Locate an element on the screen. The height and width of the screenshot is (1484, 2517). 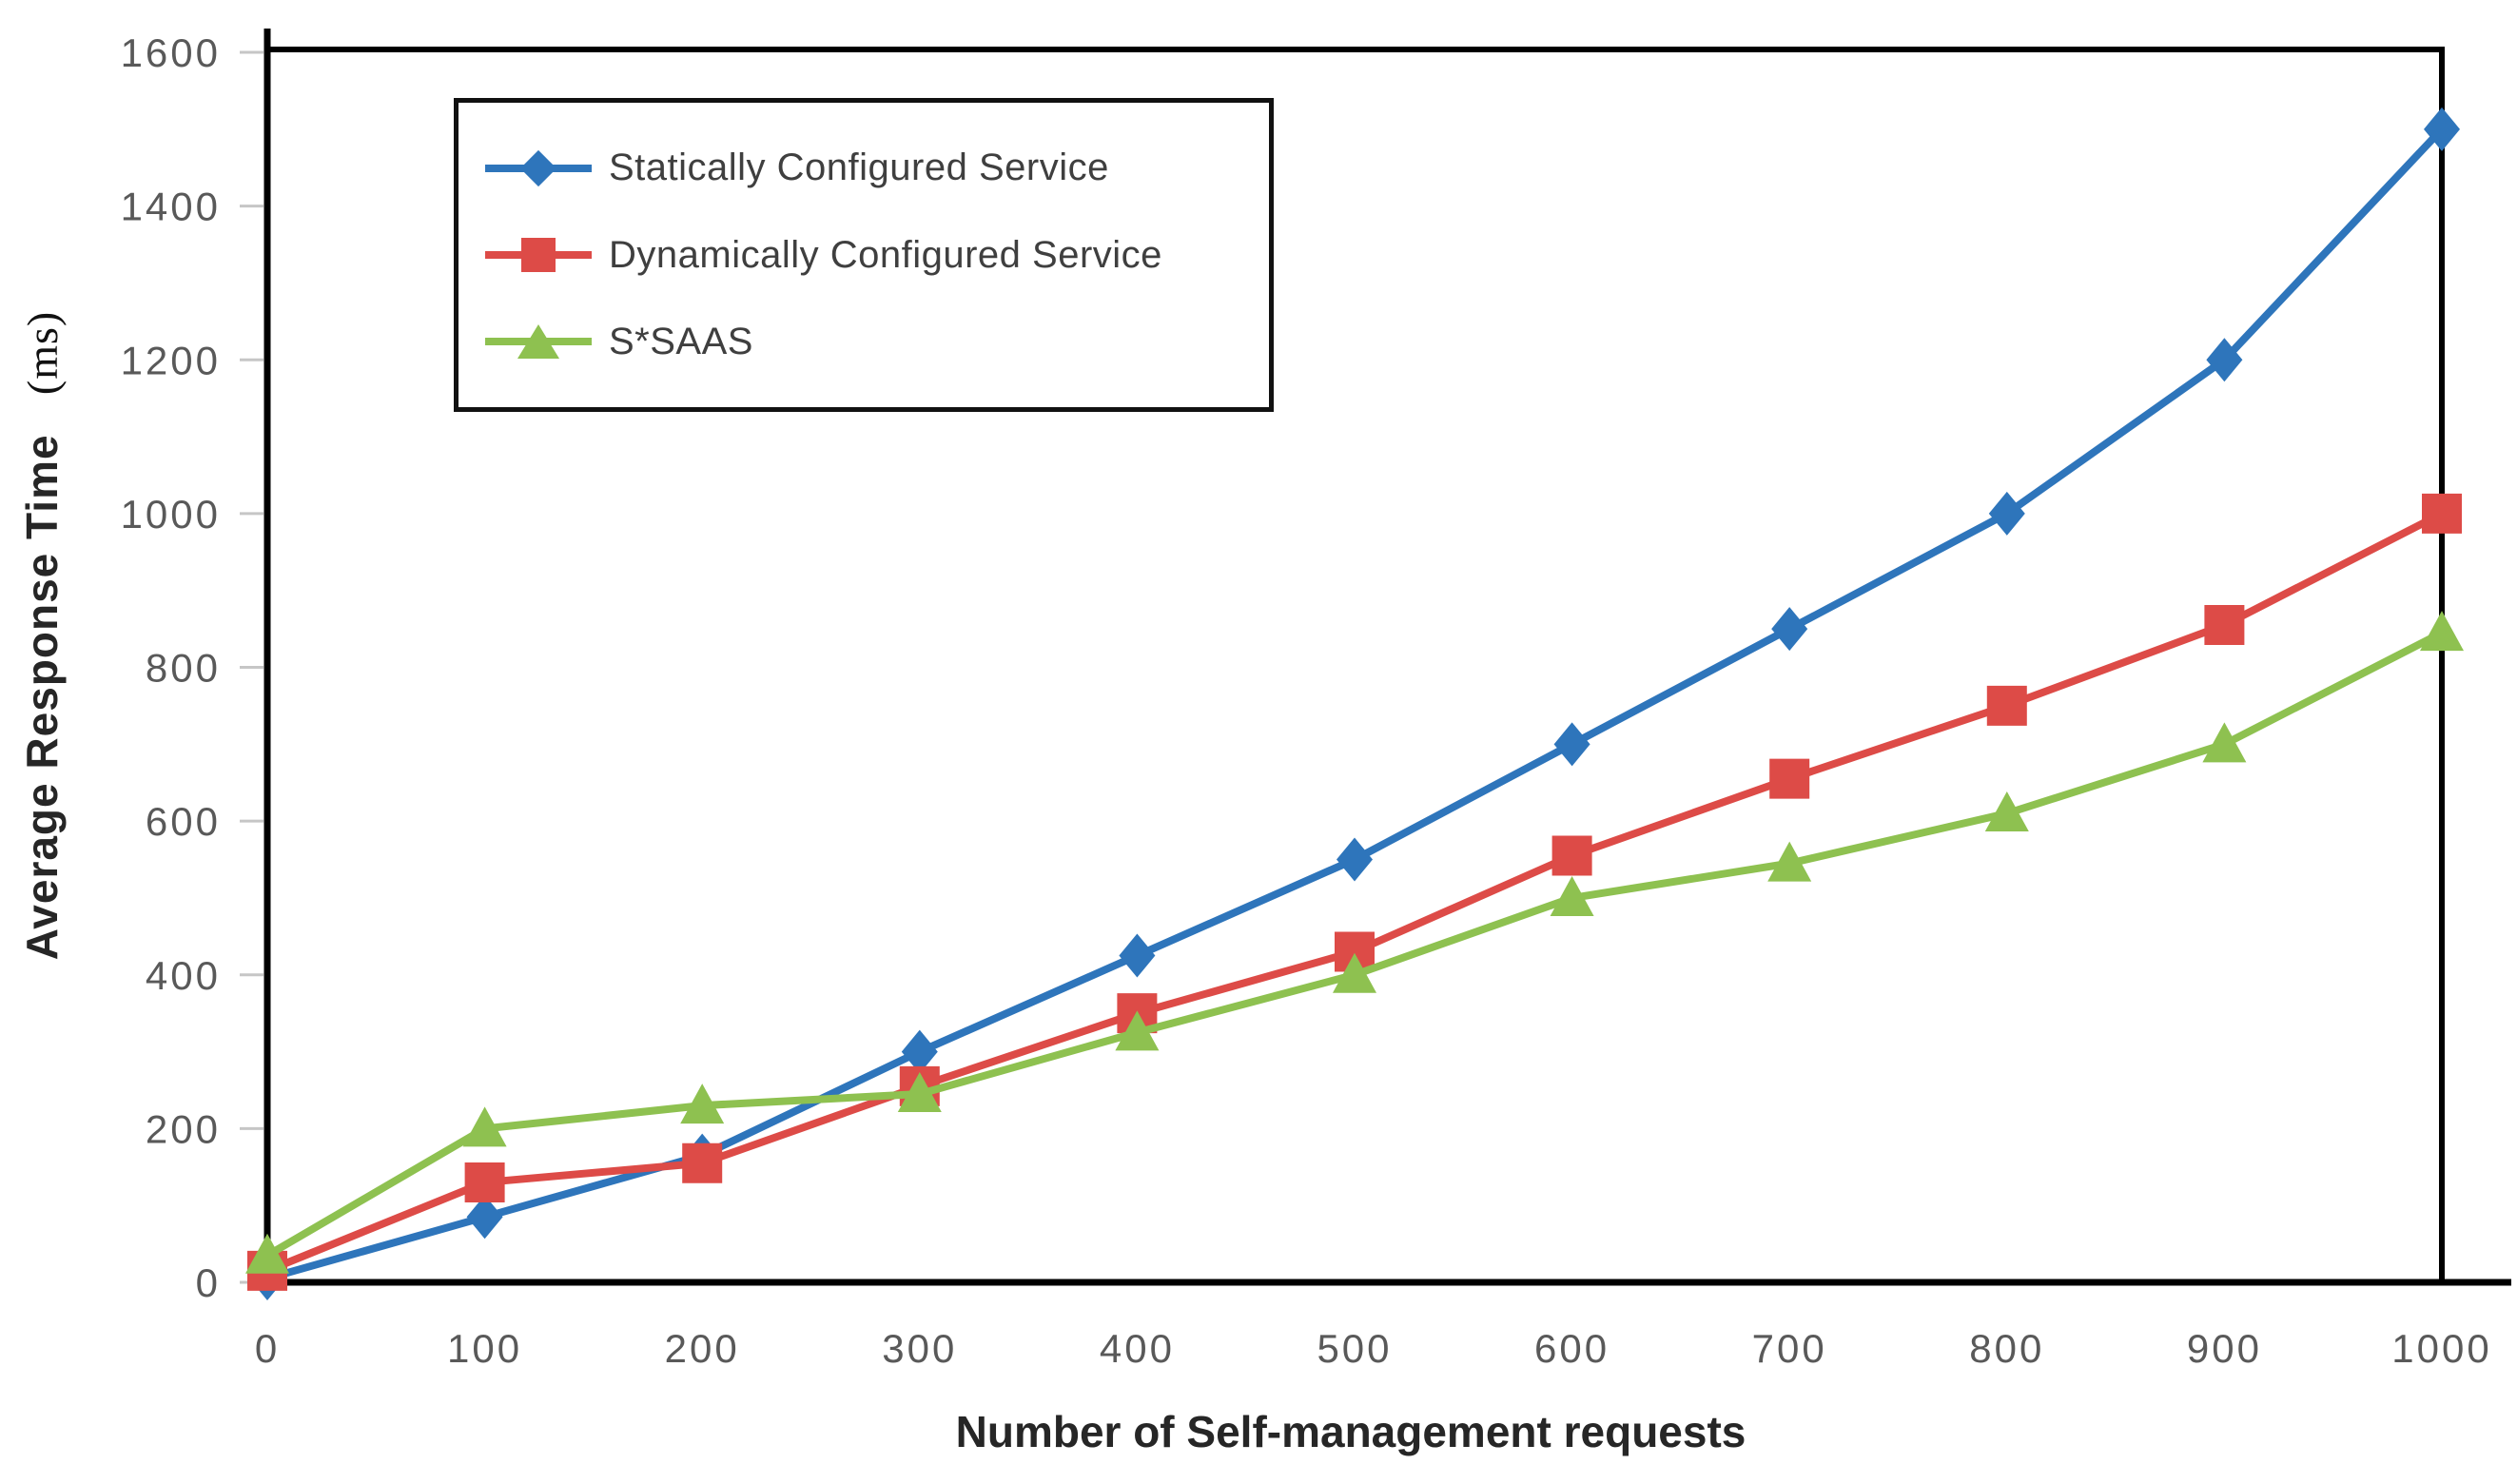
y-tick-label: 1200 is located at coordinates (171, 360).